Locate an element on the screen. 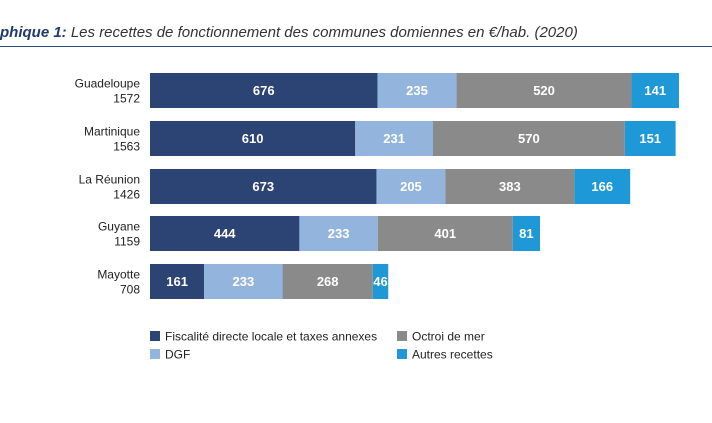  bar-value-label: 268 is located at coordinates (328, 281).